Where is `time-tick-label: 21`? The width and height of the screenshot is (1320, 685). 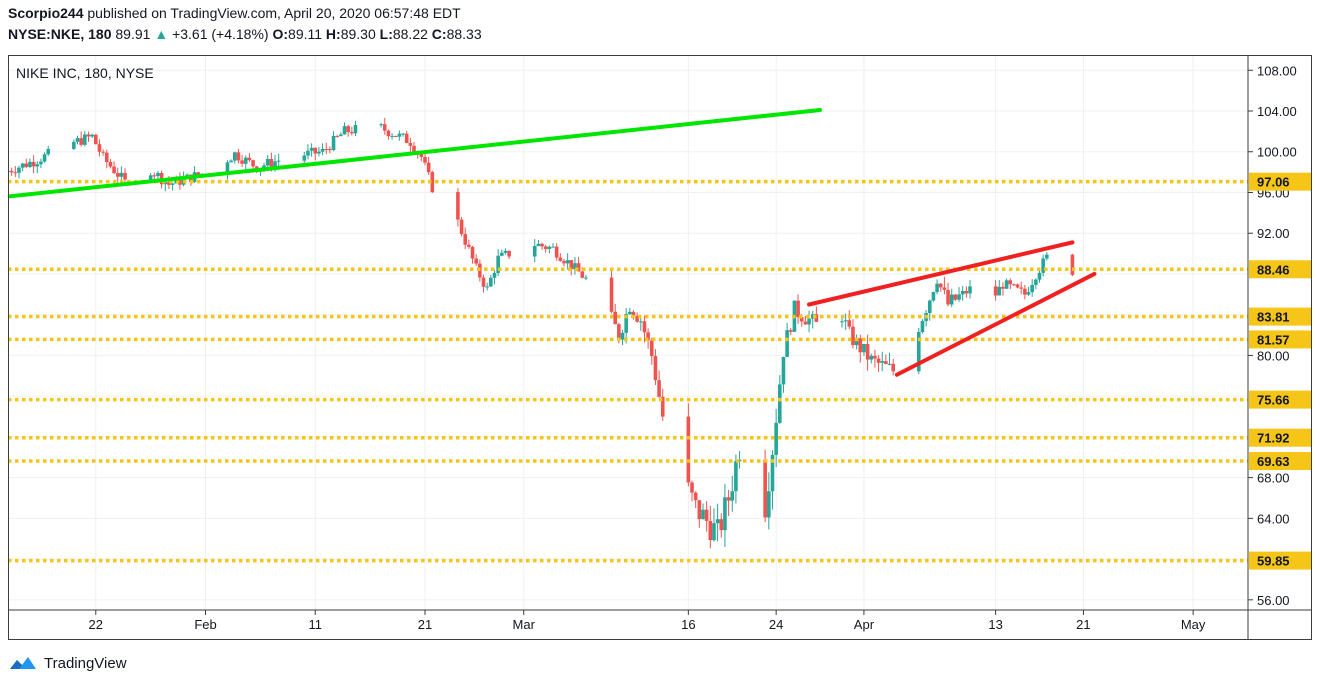
time-tick-label: 21 is located at coordinates (425, 624).